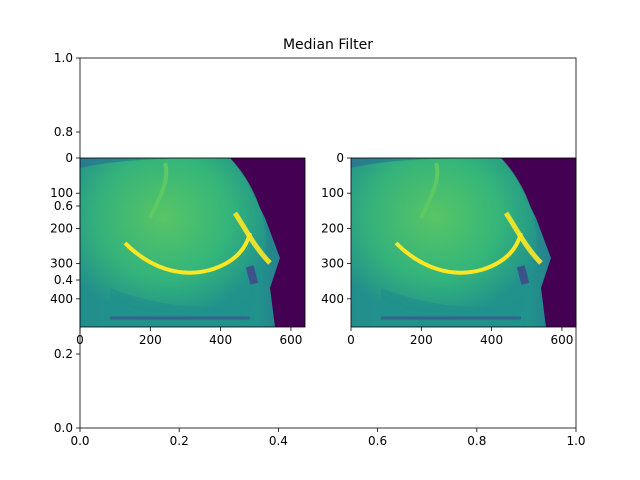  I want to click on outer-y-tick-label: 1.0, so click(63, 58).